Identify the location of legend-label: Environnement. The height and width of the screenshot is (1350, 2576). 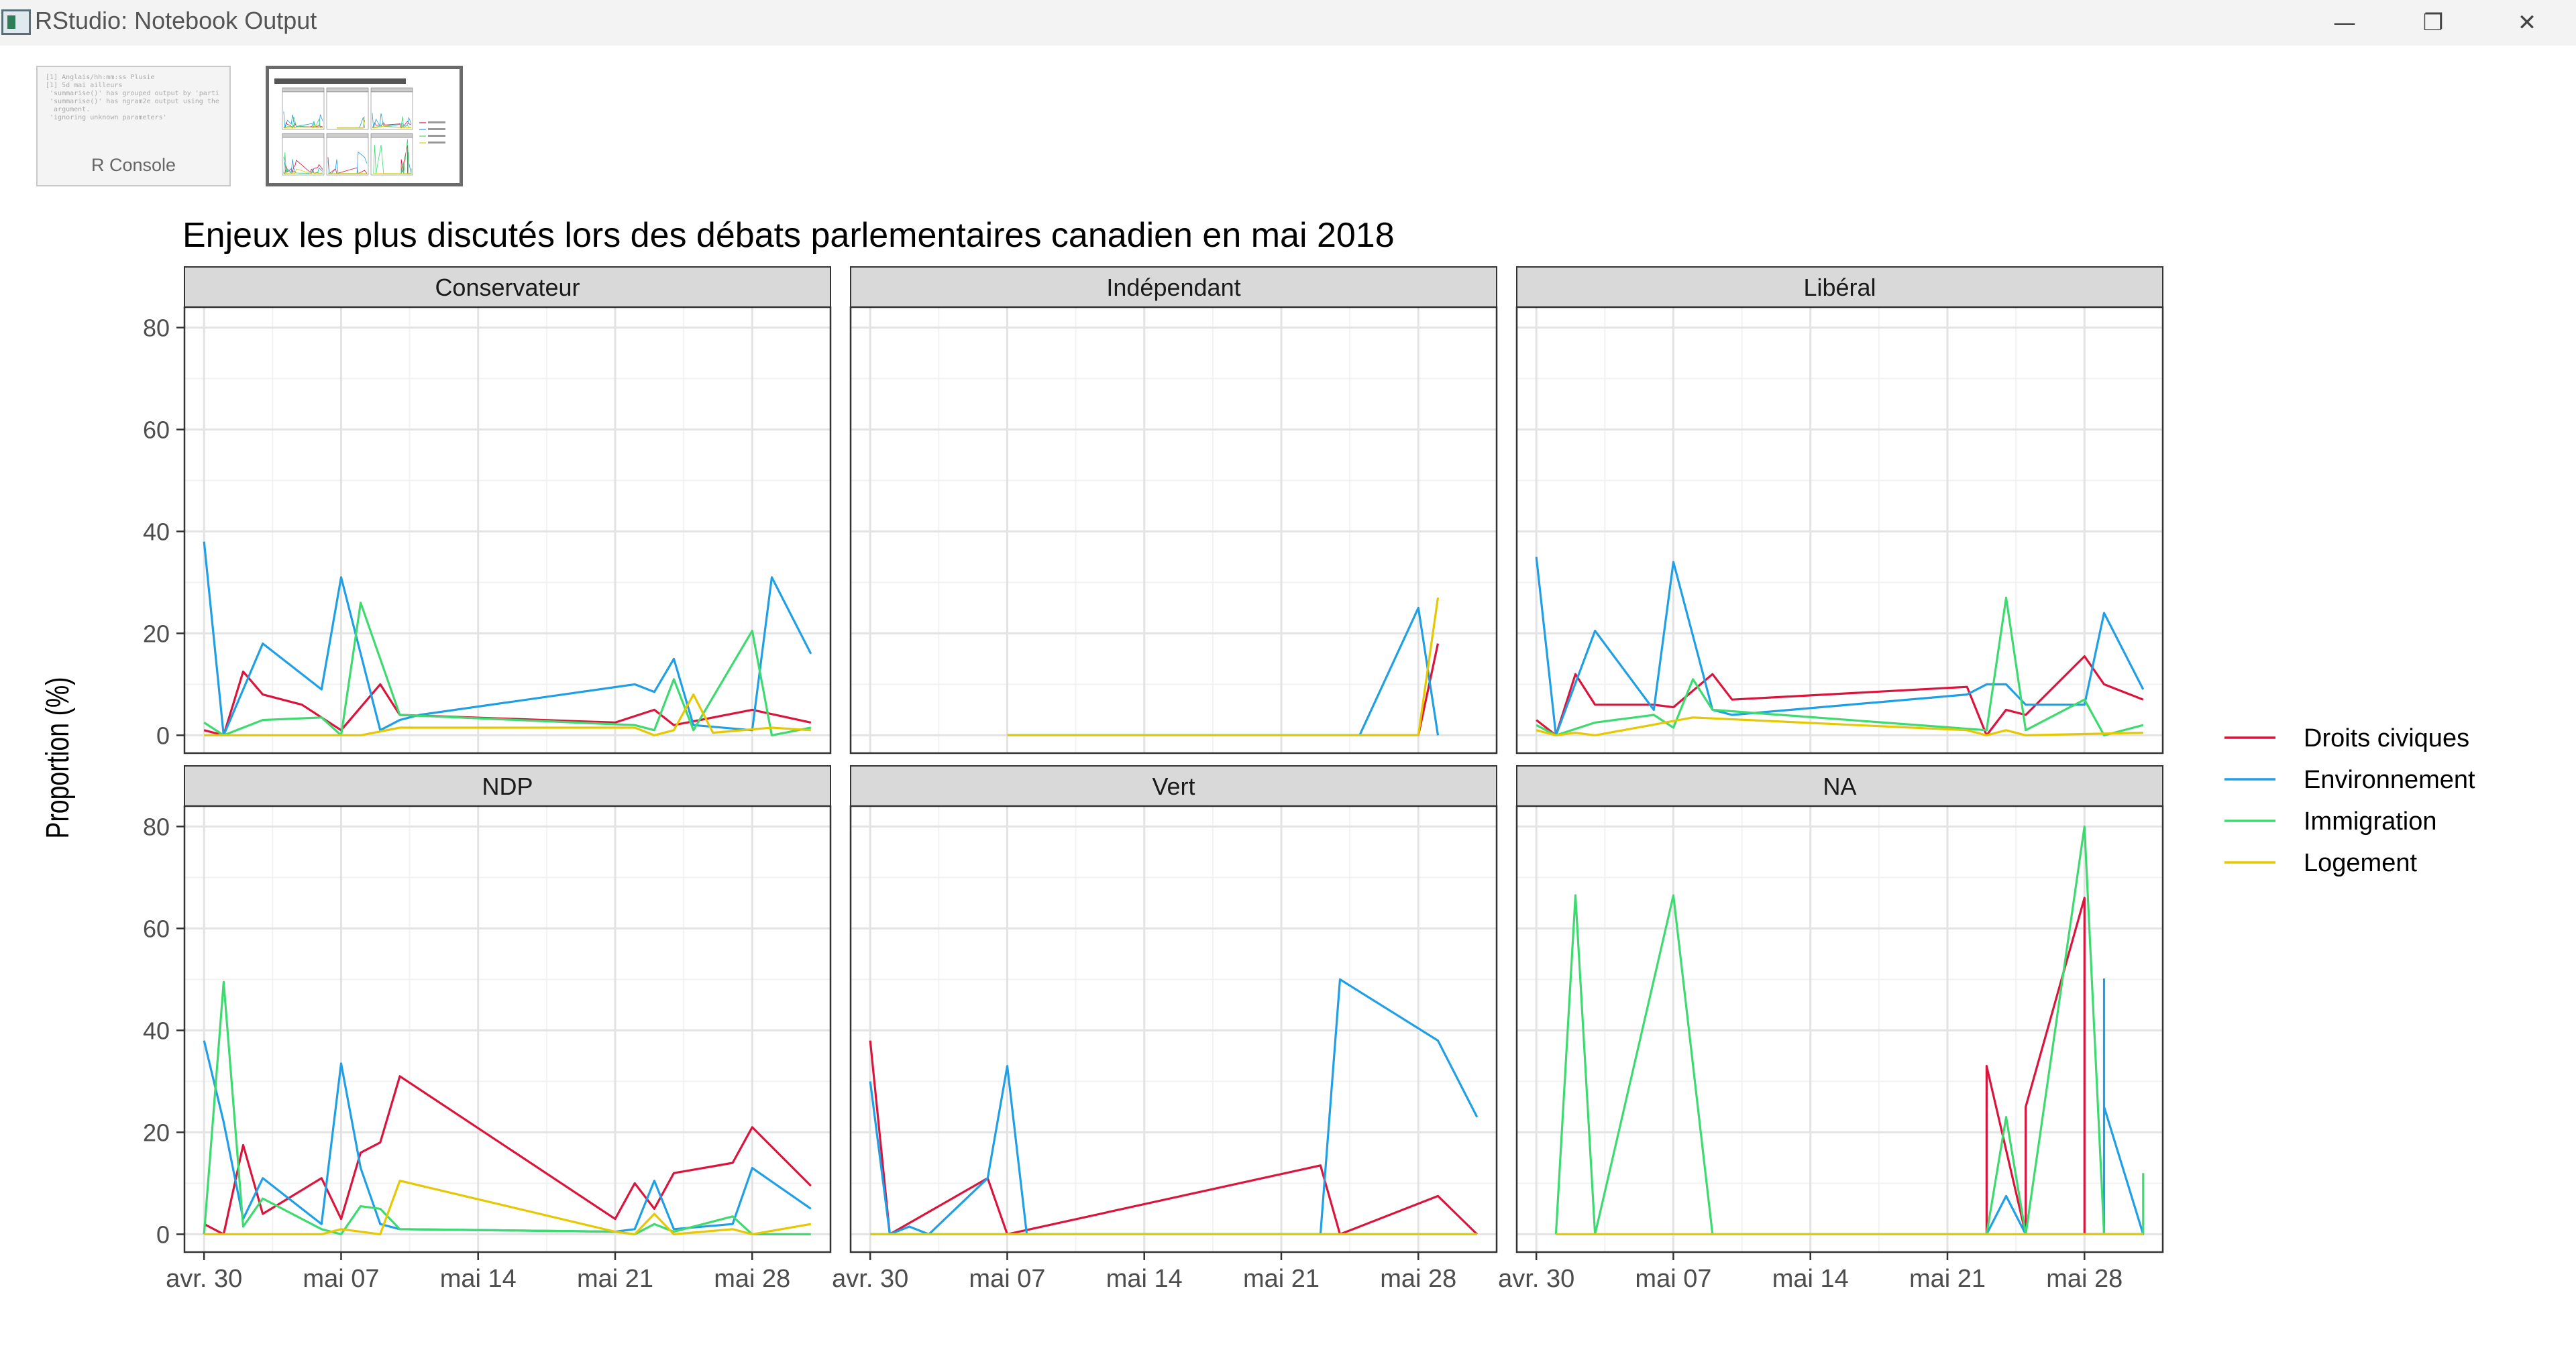
(2389, 780).